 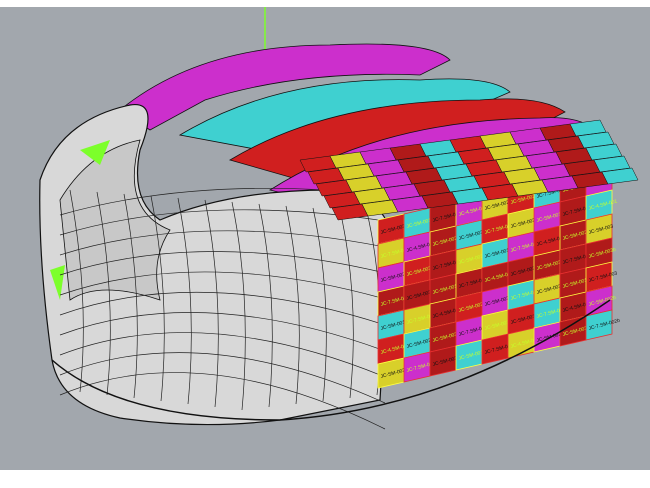 I want to click on shell-inner, so click(x=115, y=220).